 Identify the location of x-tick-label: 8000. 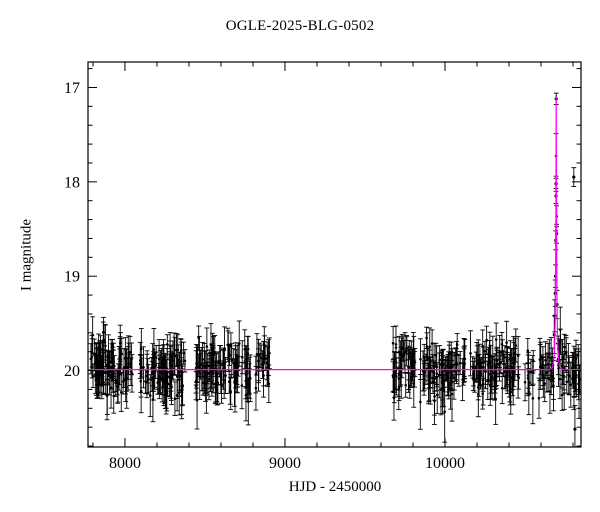
(125, 463).